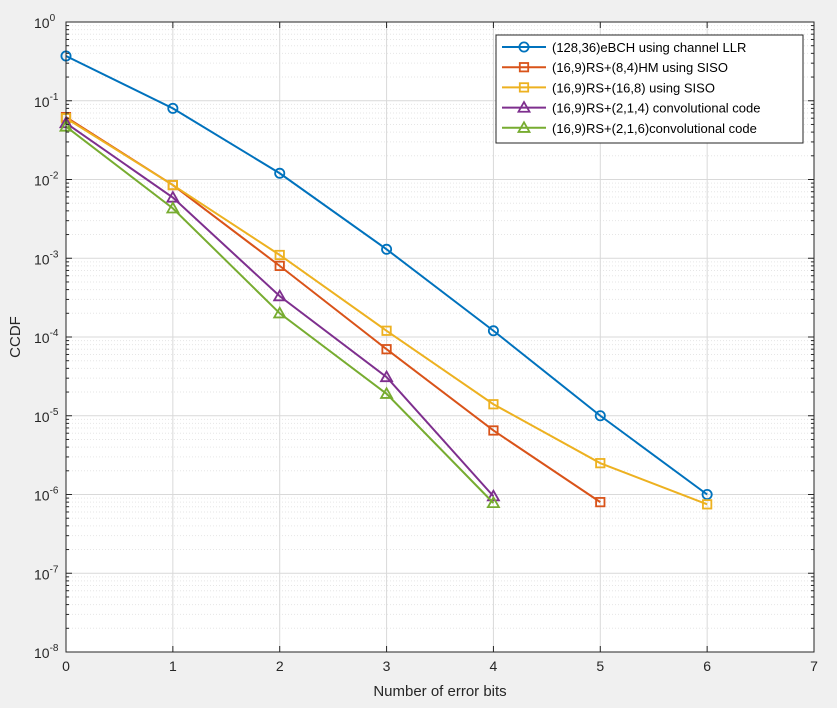 The height and width of the screenshot is (708, 837). Describe the element at coordinates (656, 108) in the screenshot. I see `legend-label: (16,9)RS+(2,1,4) convolutional code` at that location.